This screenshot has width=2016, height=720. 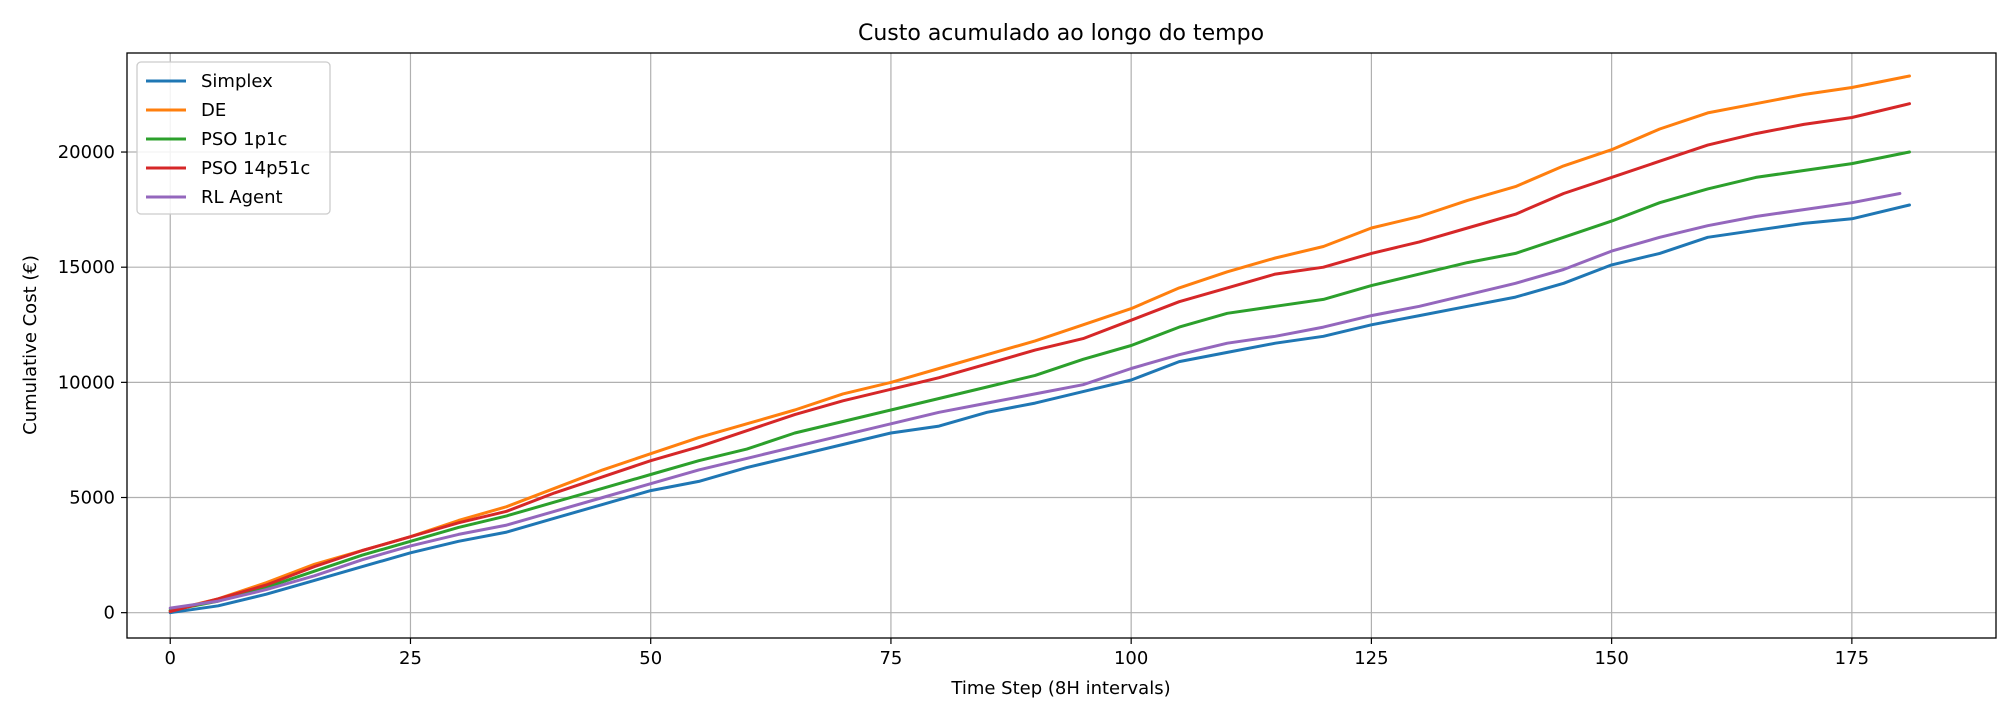 I want to click on legend-label-pso-14p51c: PSO 14p51c, so click(x=255, y=168).